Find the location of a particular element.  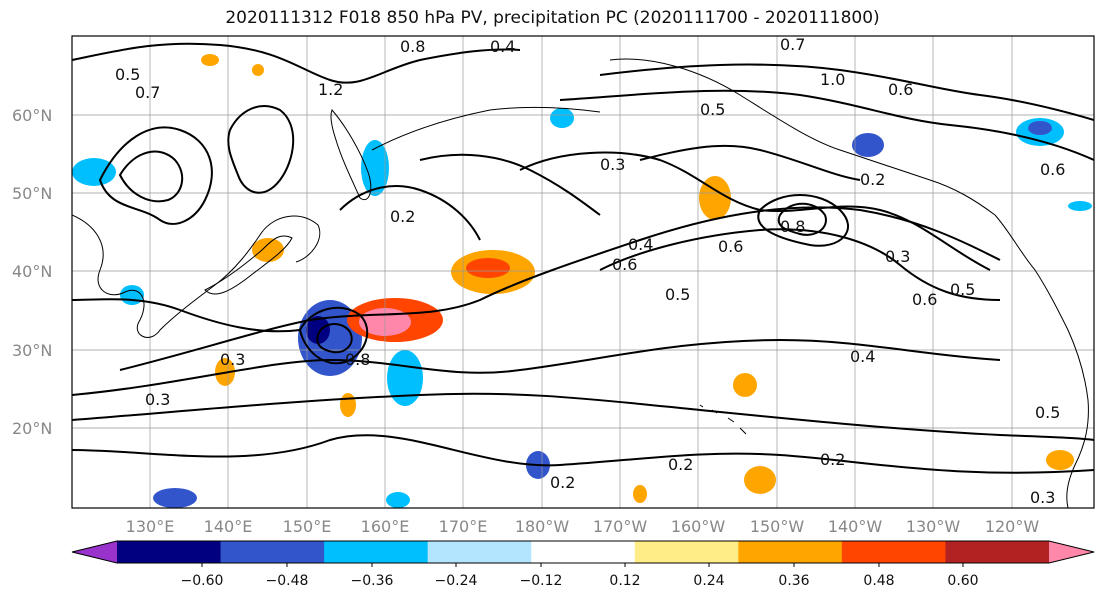

lon-label: 130°E is located at coordinates (150, 526).